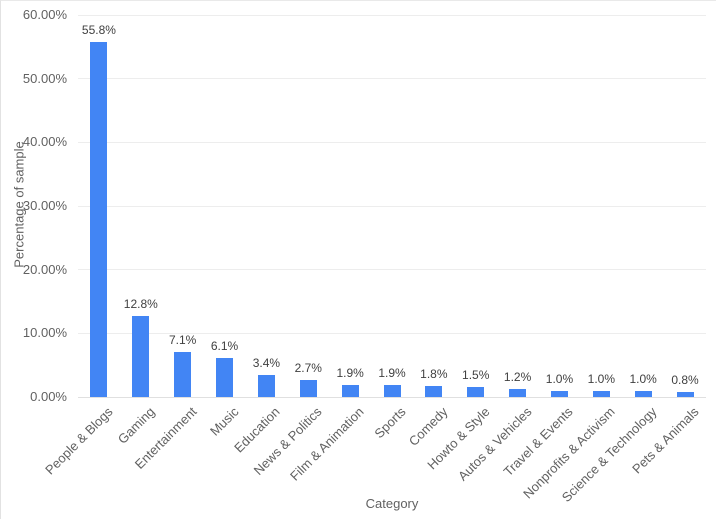  I want to click on y-tick-label: 40.00%, so click(44, 142).